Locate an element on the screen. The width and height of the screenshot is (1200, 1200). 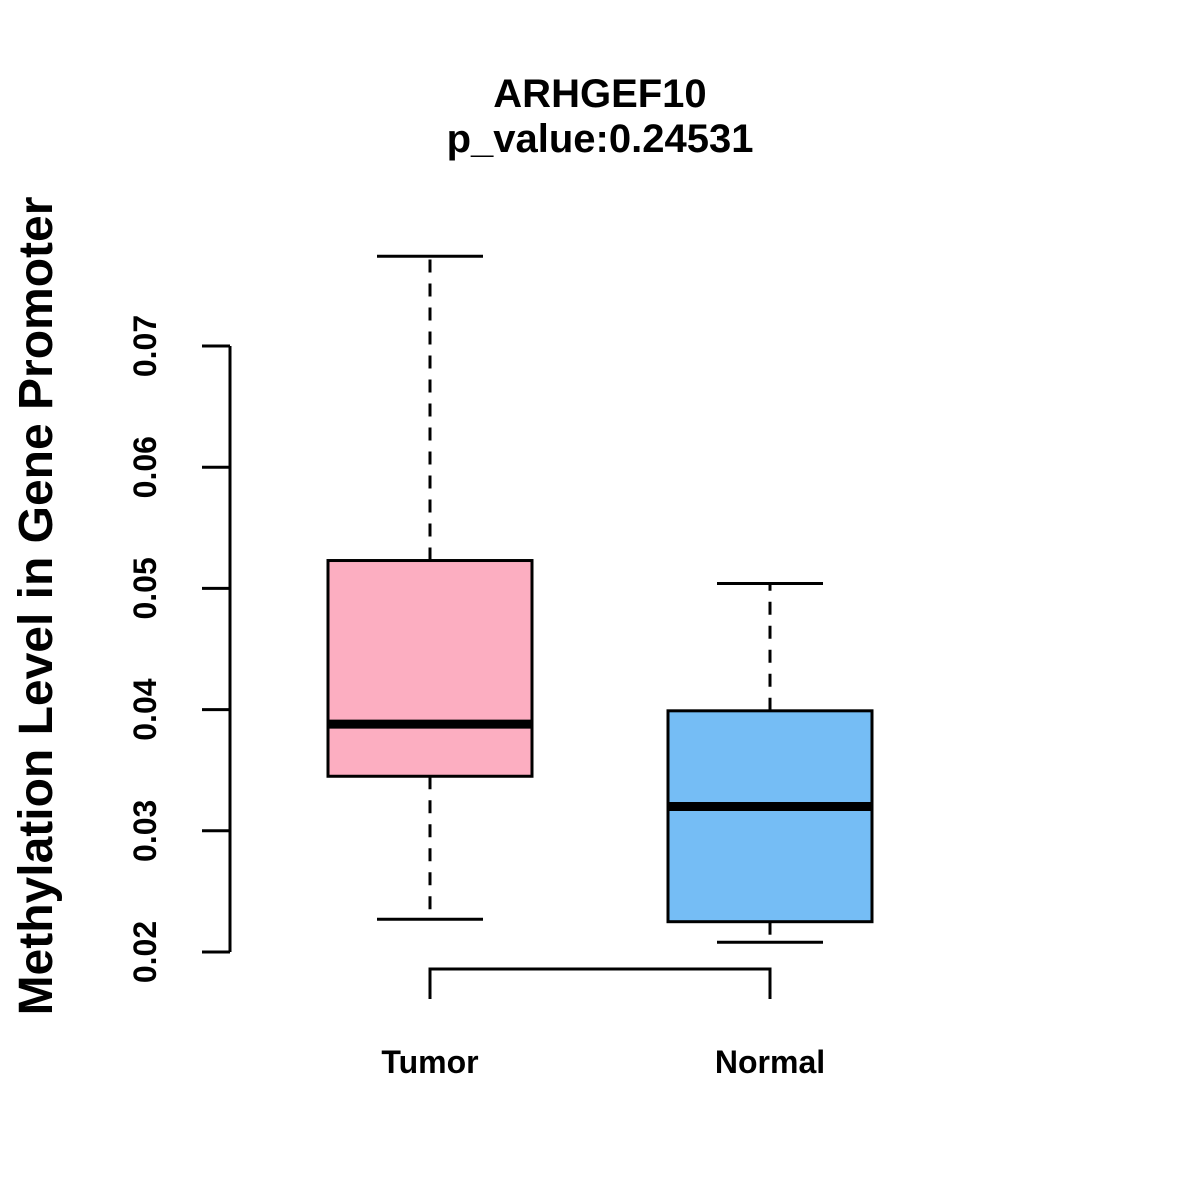
y-tick-label: 0.07 is located at coordinates (145, 346).